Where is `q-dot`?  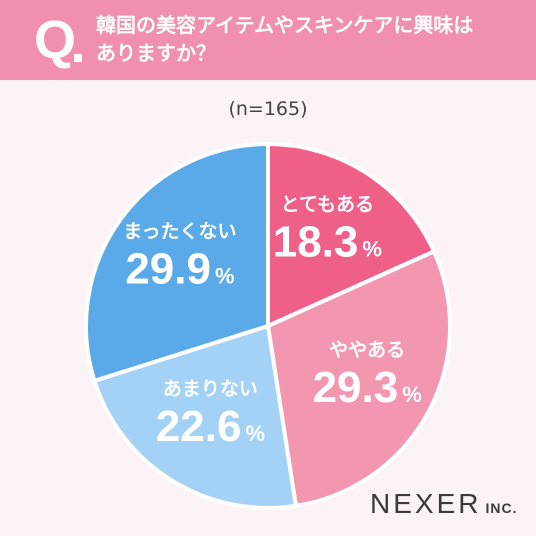 q-dot is located at coordinates (78, 58).